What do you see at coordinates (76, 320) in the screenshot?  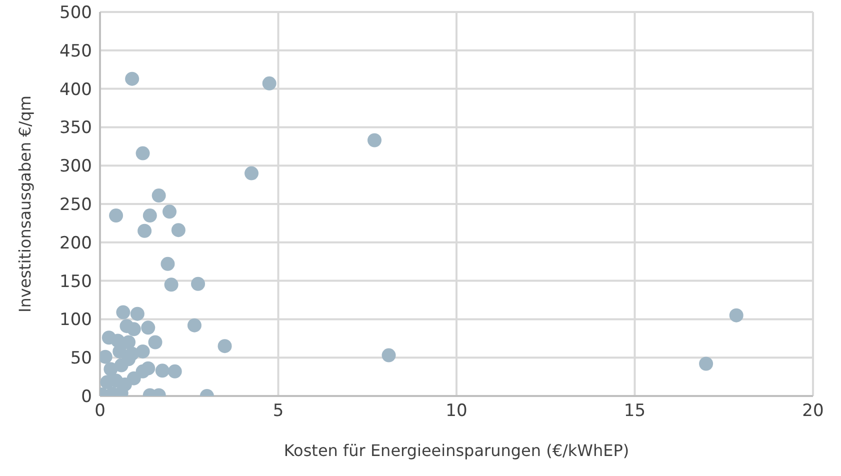 I see `y-tick-label: 100` at bounding box center [76, 320].